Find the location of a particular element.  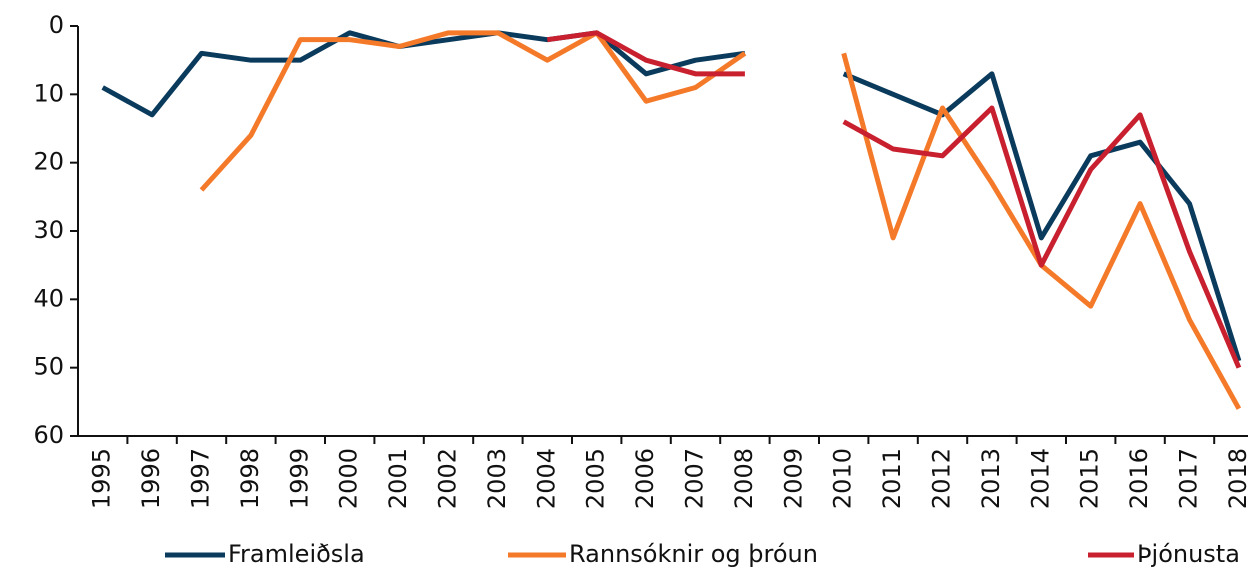

x-tick-label: 1997 is located at coordinates (201, 478).